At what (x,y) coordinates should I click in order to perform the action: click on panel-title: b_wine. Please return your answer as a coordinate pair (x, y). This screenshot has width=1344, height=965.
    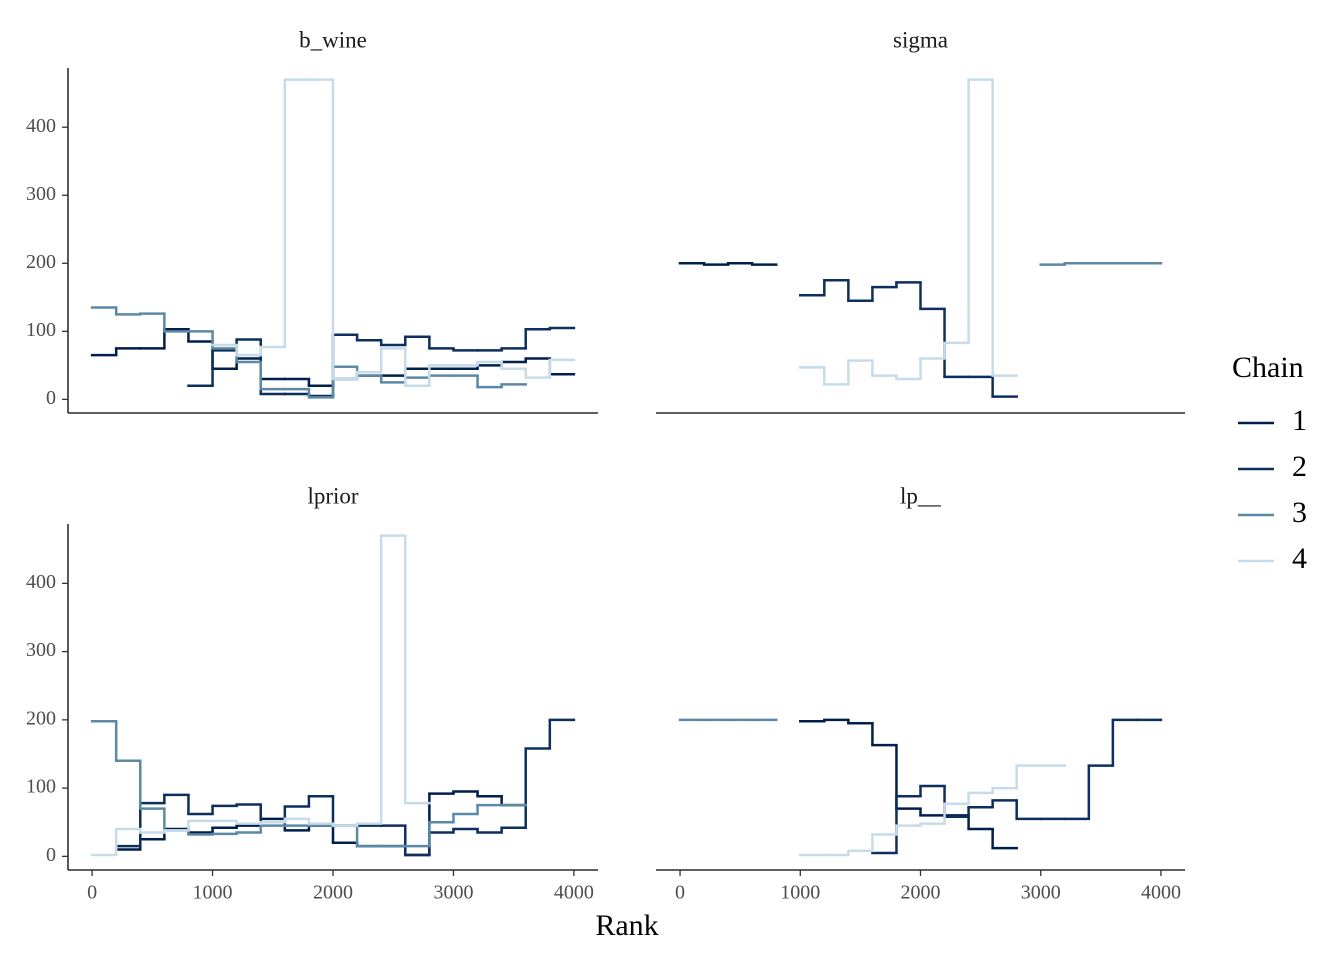
    Looking at the image, I should click on (333, 39).